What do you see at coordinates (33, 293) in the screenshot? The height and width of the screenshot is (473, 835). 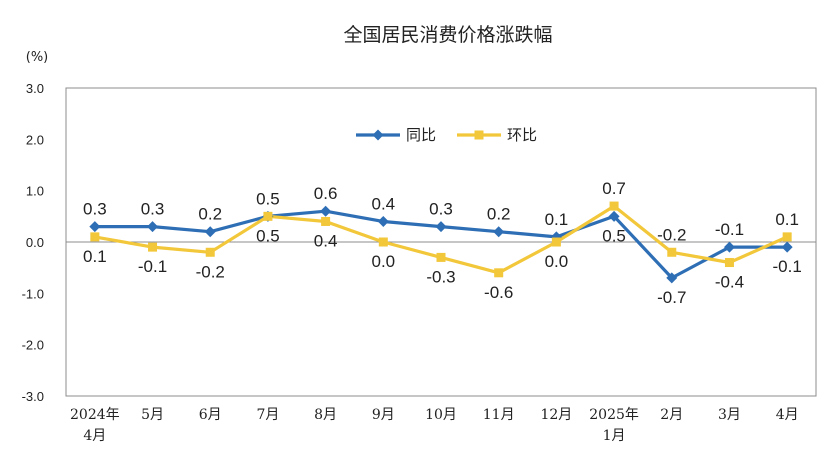 I see `y-tick-label: -1.0` at bounding box center [33, 293].